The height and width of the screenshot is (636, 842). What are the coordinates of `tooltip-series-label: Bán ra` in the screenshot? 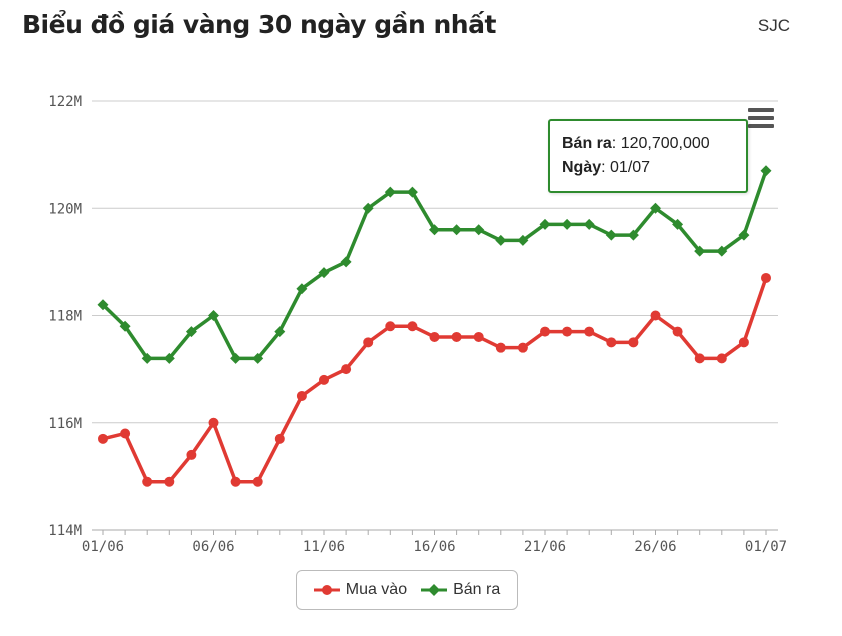 It's located at (587, 143).